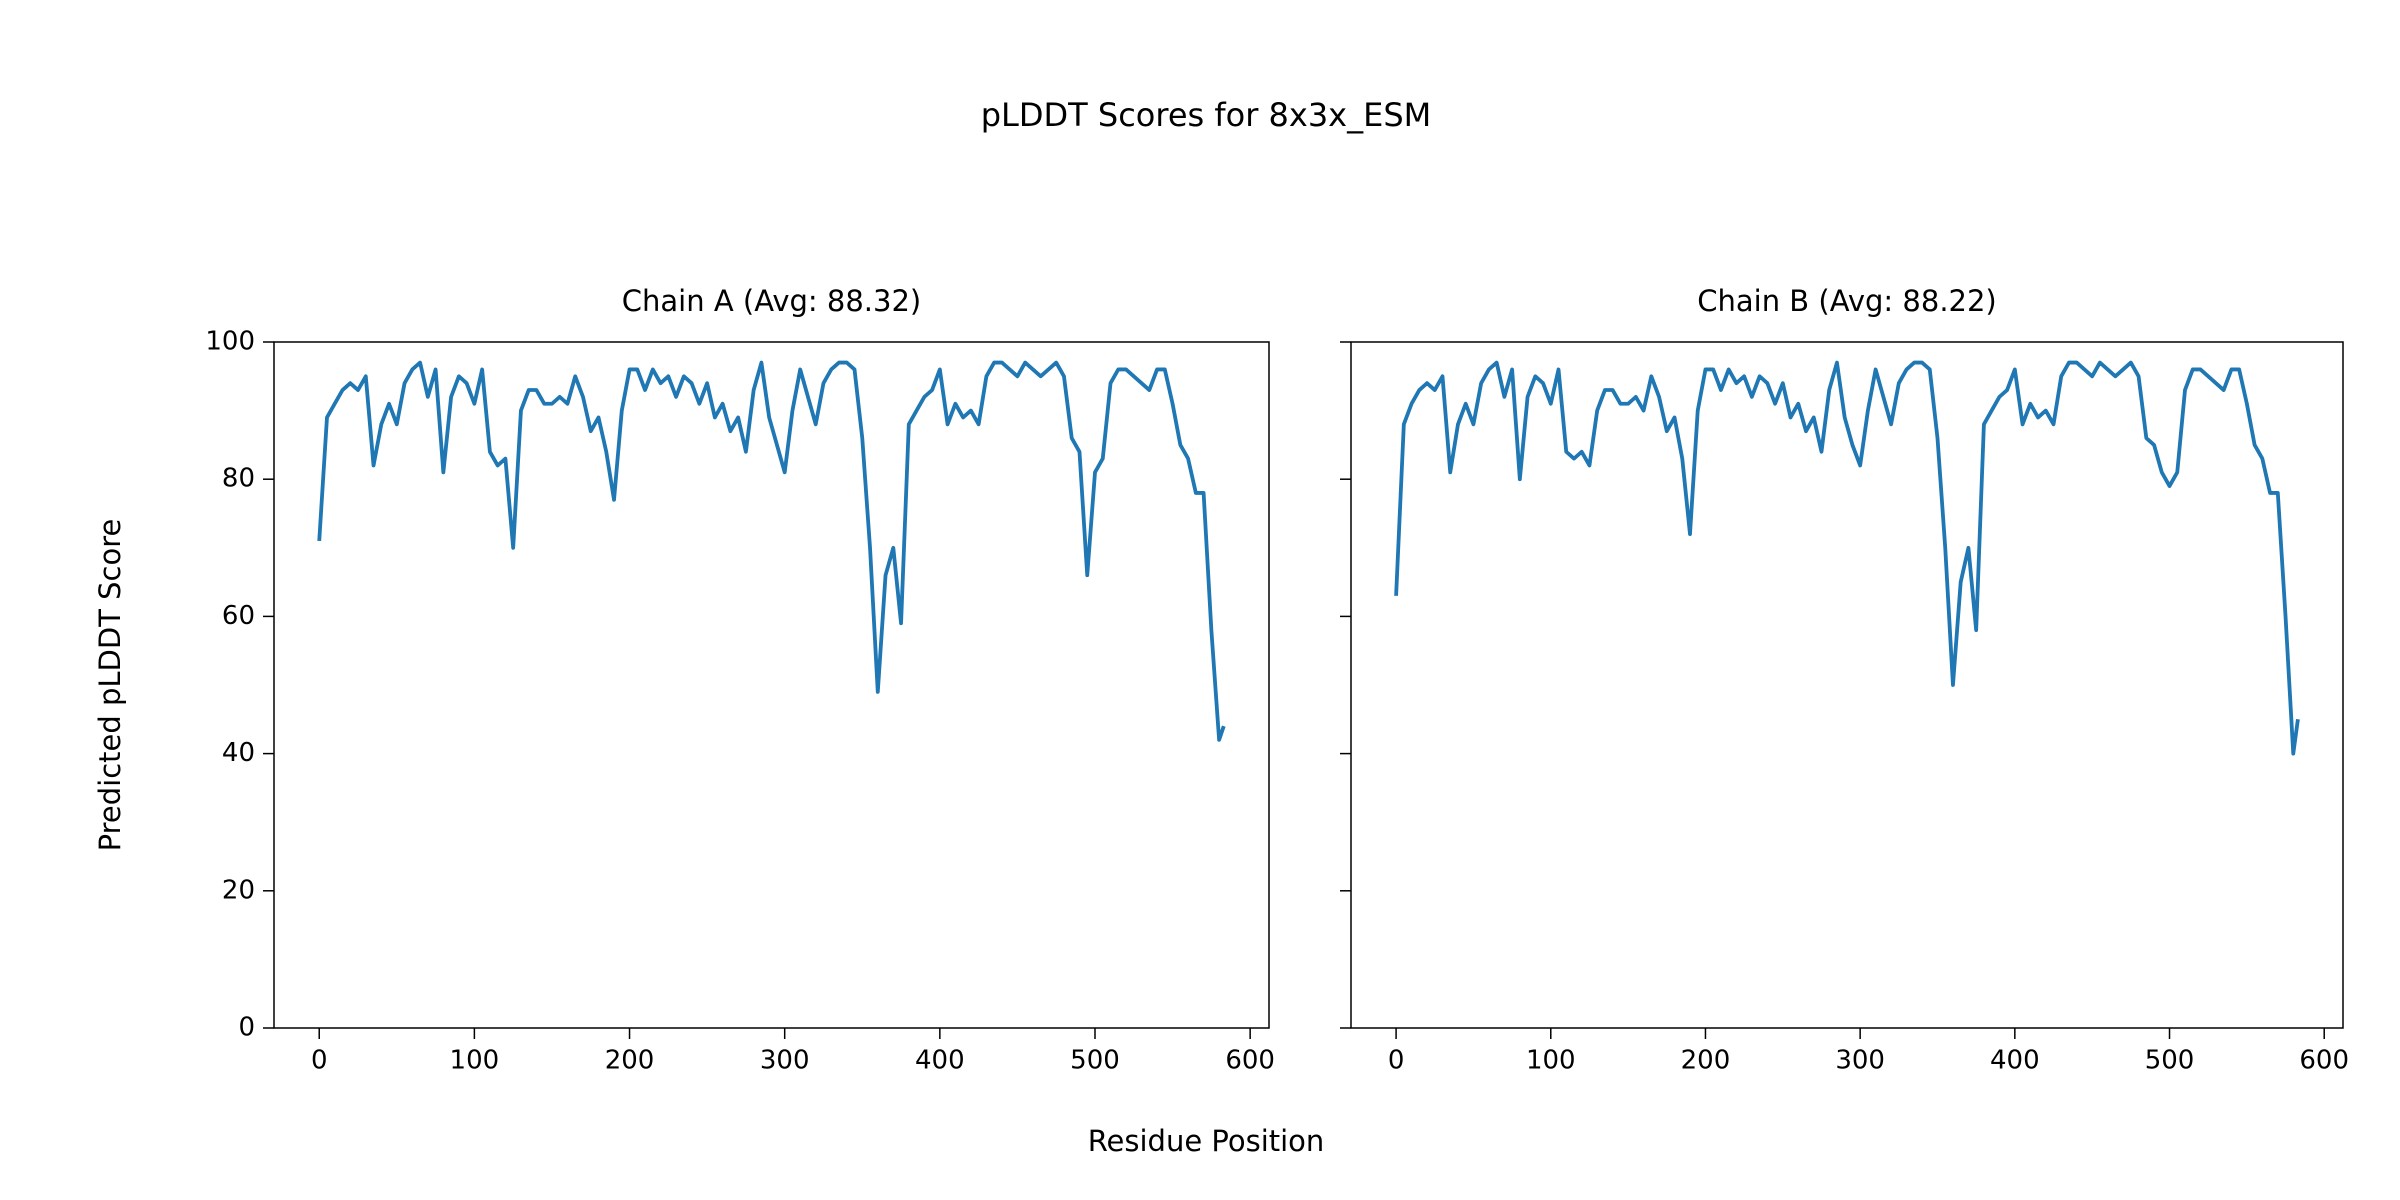  What do you see at coordinates (110, 685) in the screenshot?
I see `y-axis-label: Predicted pLDDT Score` at bounding box center [110, 685].